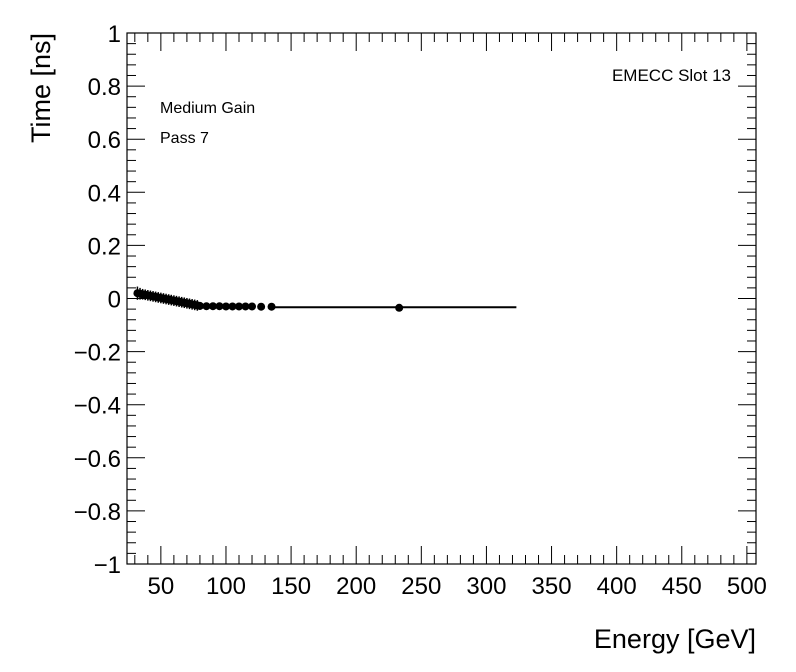 The width and height of the screenshot is (796, 672). I want to click on y-tick-label: 0.8, so click(104, 87).